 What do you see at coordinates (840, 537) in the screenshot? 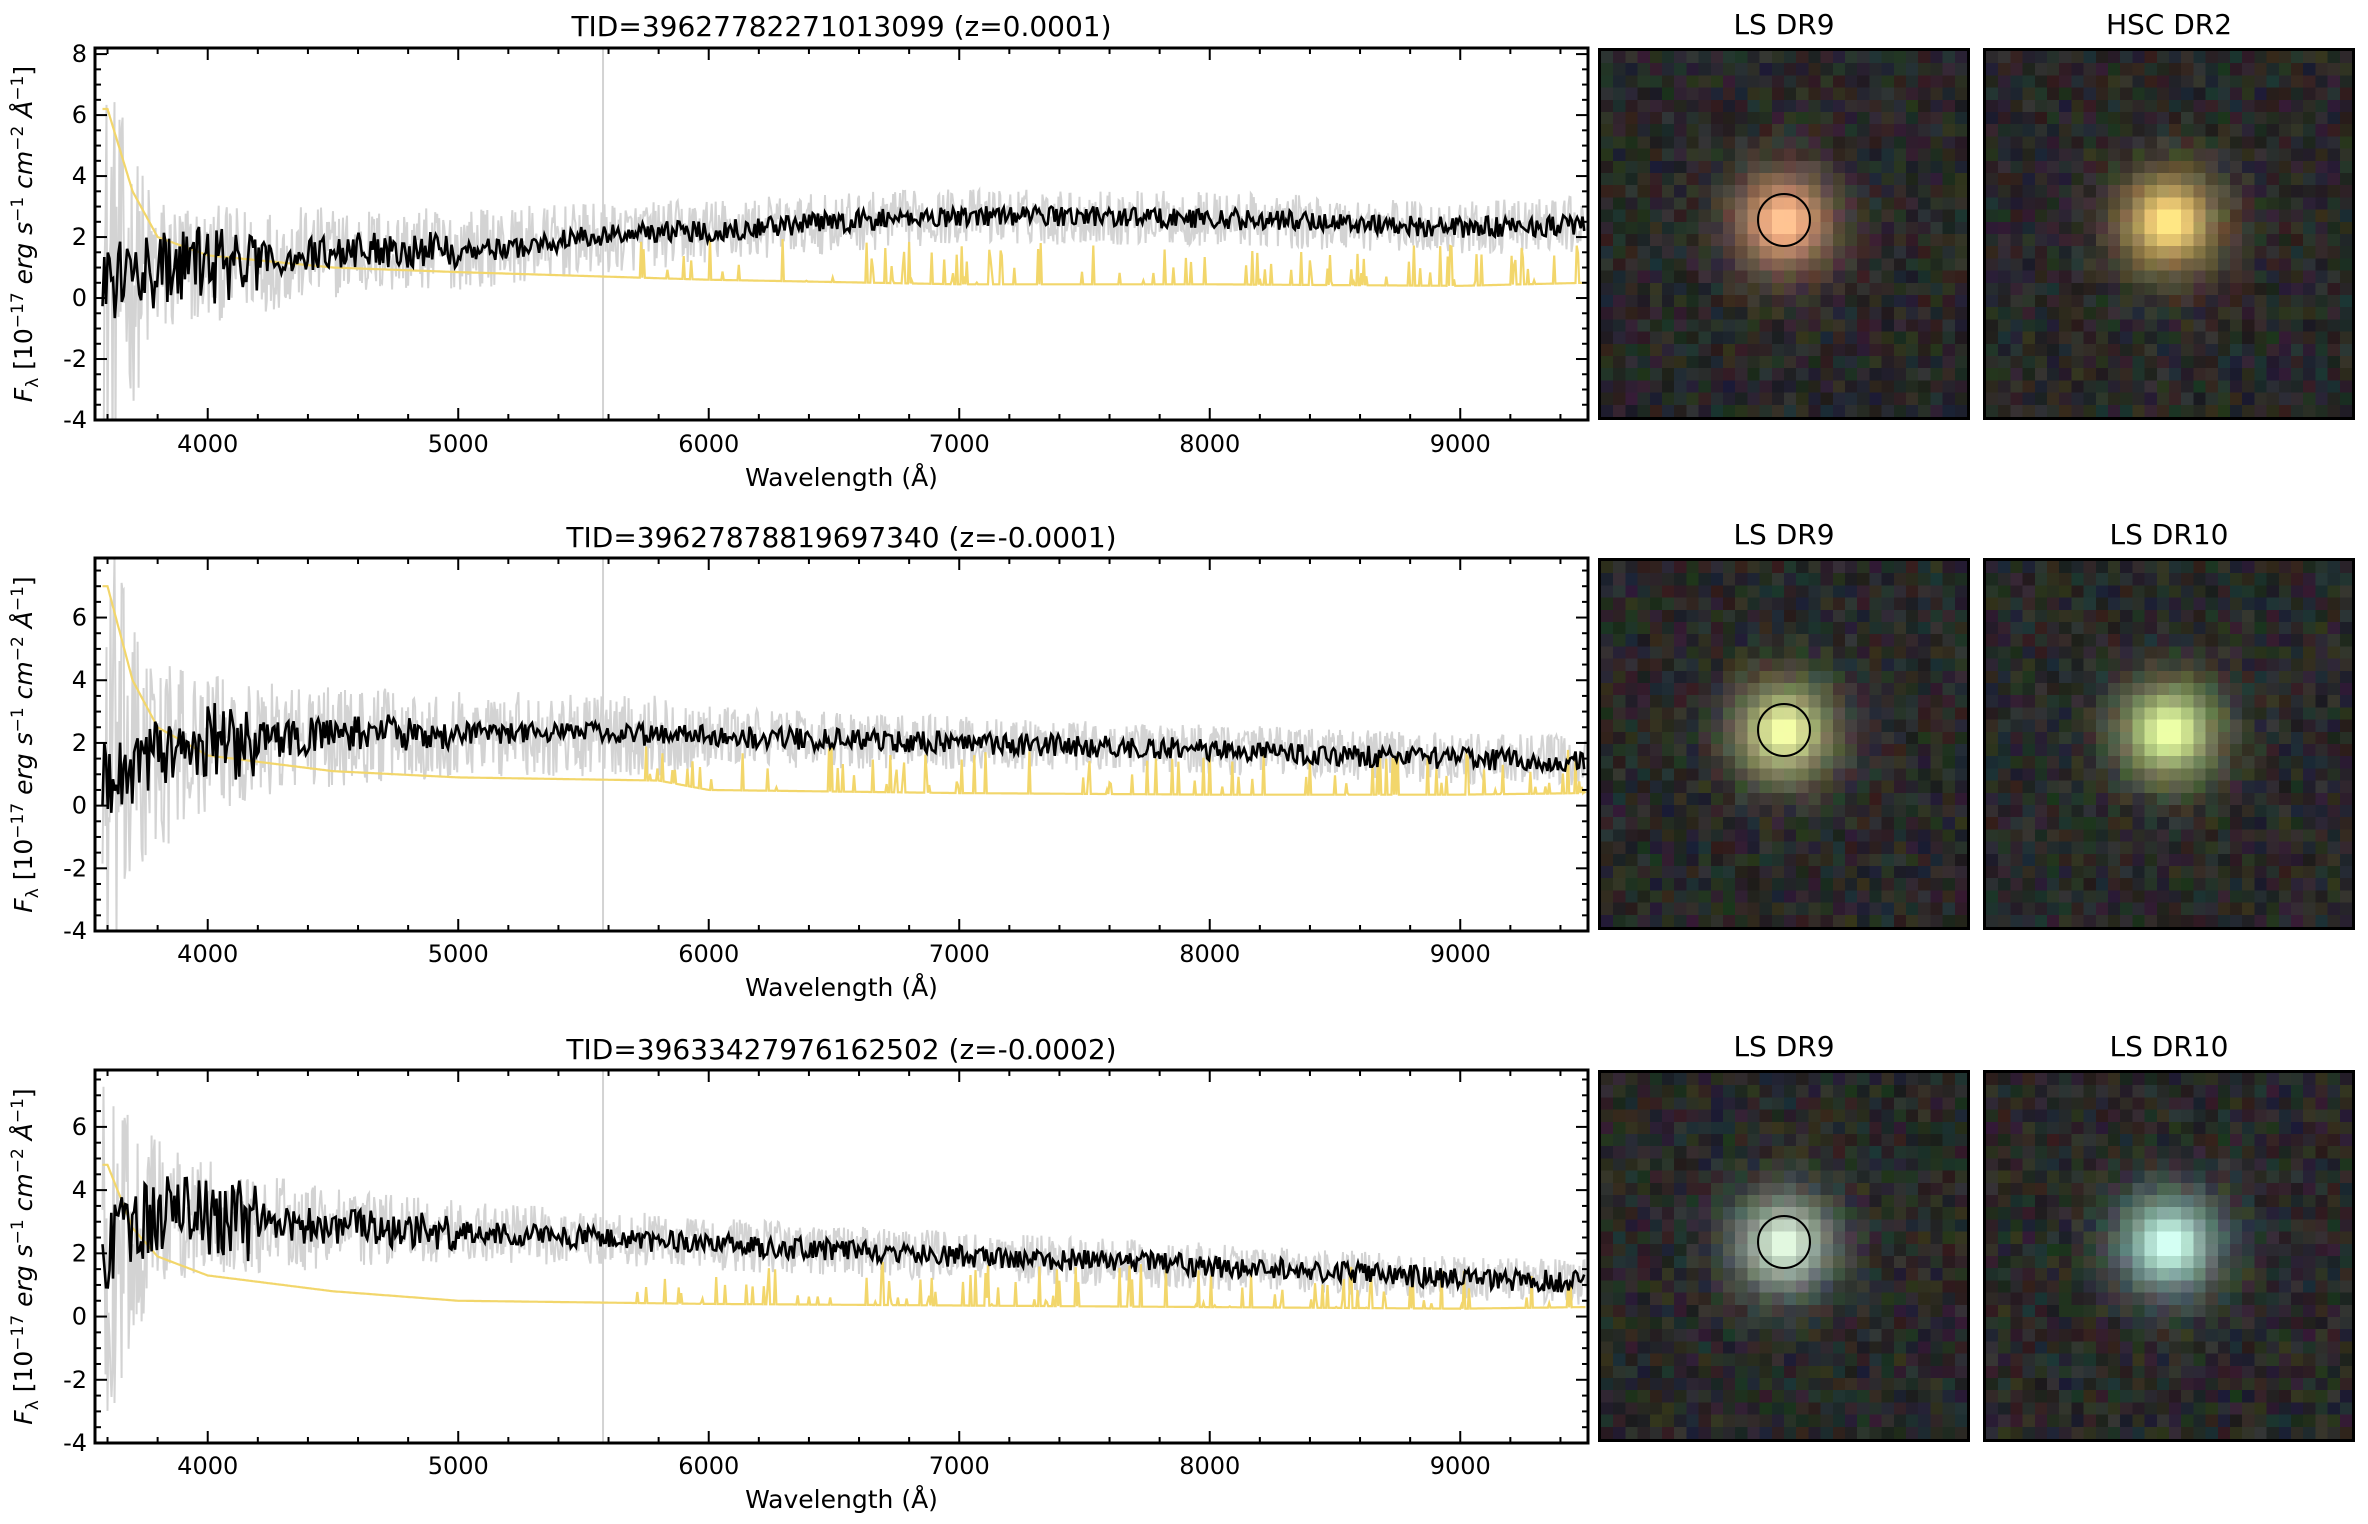
I see `panel-title: TID=39627878819697340 (z=-0.0001)` at bounding box center [840, 537].